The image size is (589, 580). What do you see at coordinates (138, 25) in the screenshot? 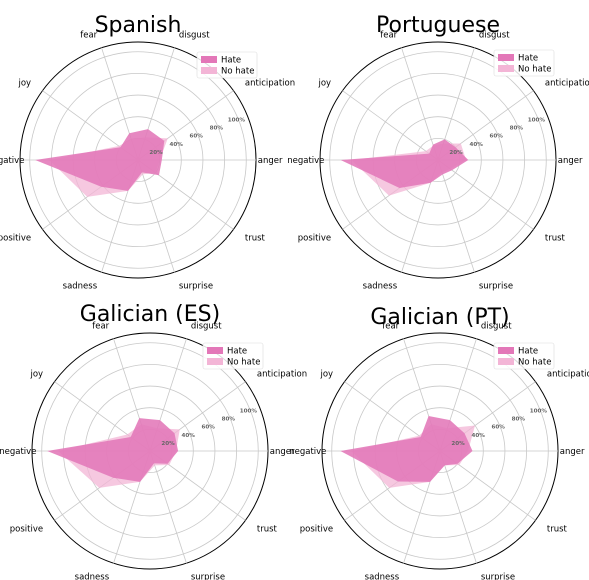
I see `panel-title: Spanish` at bounding box center [138, 25].